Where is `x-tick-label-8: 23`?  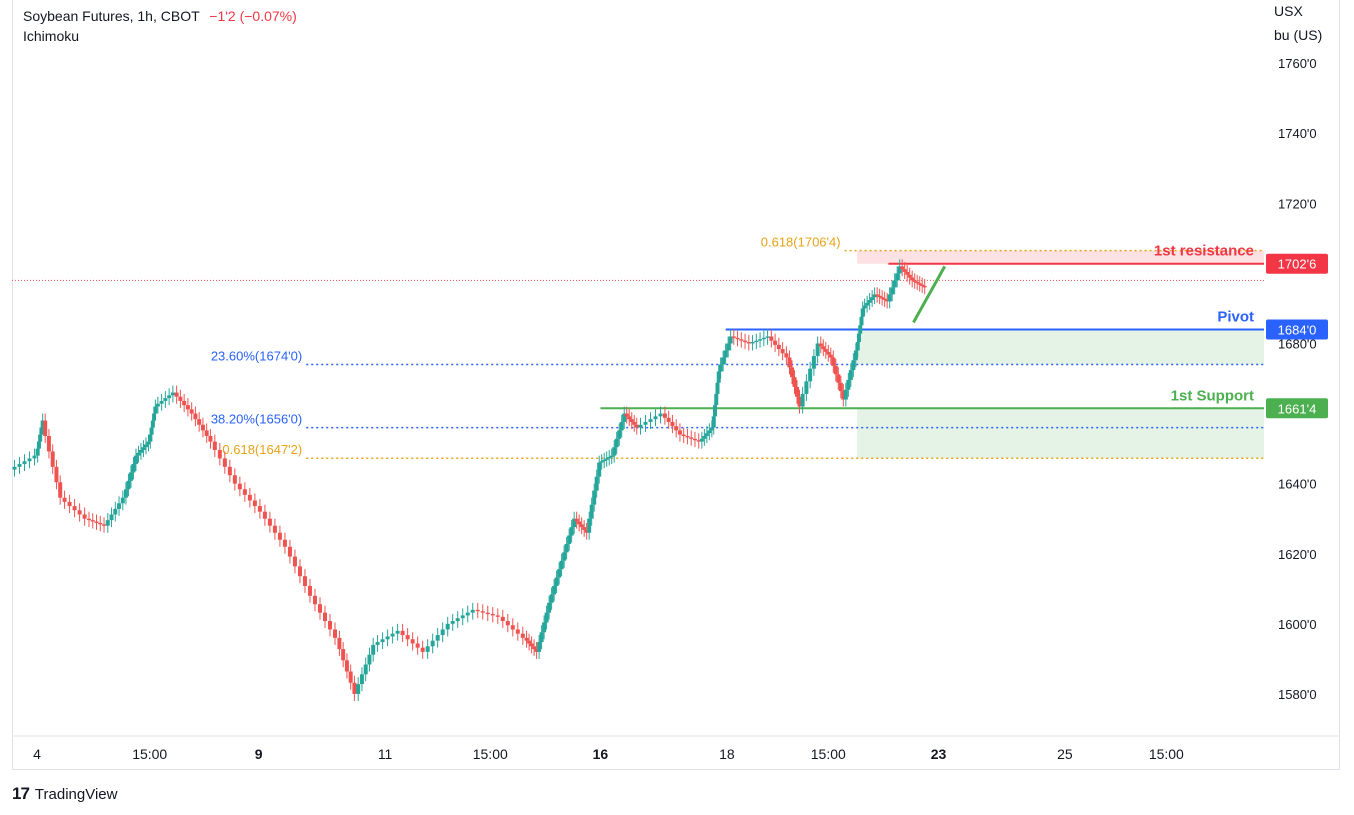
x-tick-label-8: 23 is located at coordinates (939, 754).